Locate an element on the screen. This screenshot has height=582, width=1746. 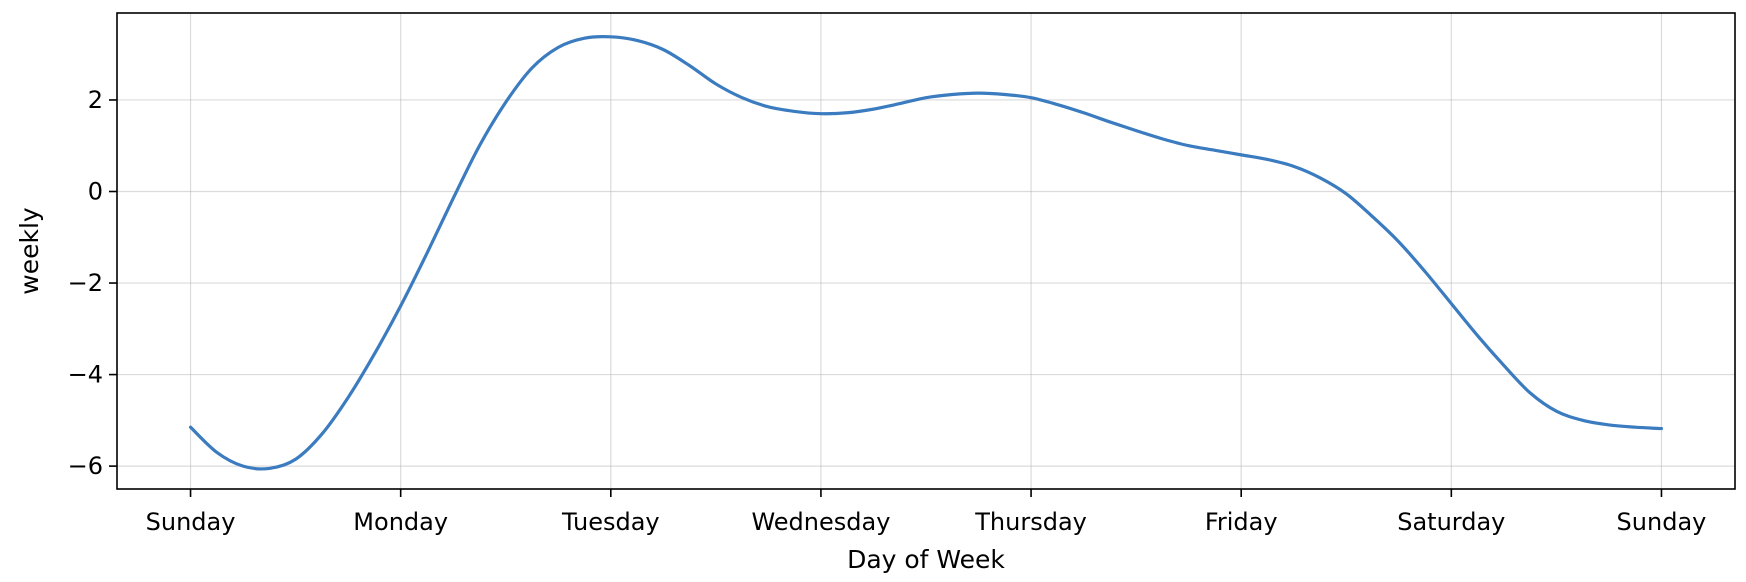
y-axis-ticks: −6 −4 −2 0 2 is located at coordinates (92, 283).